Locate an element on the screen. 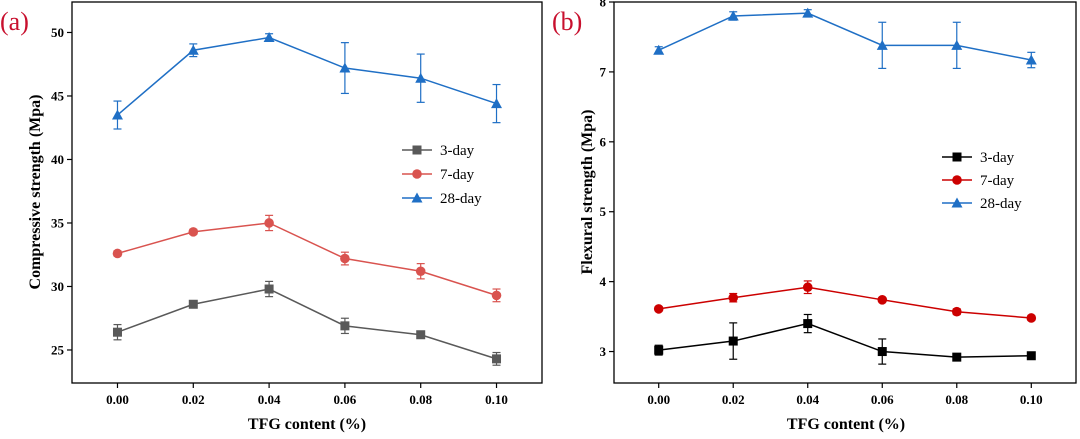 The width and height of the screenshot is (1080, 439). y-tick-label: 50 is located at coordinates (57, 32).